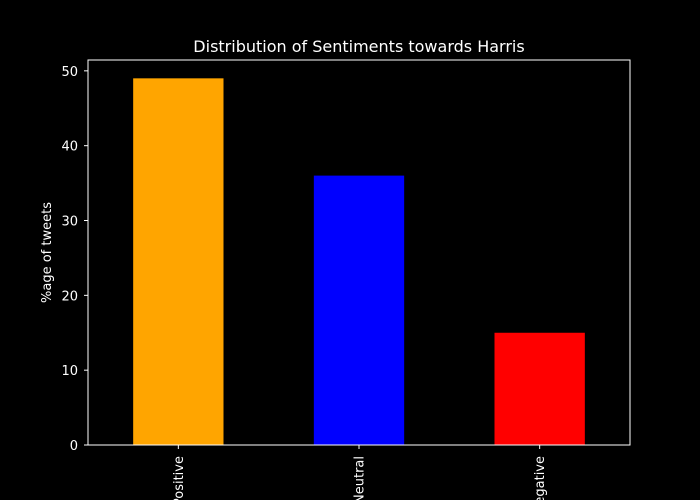 This screenshot has height=500, width=700. Describe the element at coordinates (178, 261) in the screenshot. I see `bar-positive` at that location.